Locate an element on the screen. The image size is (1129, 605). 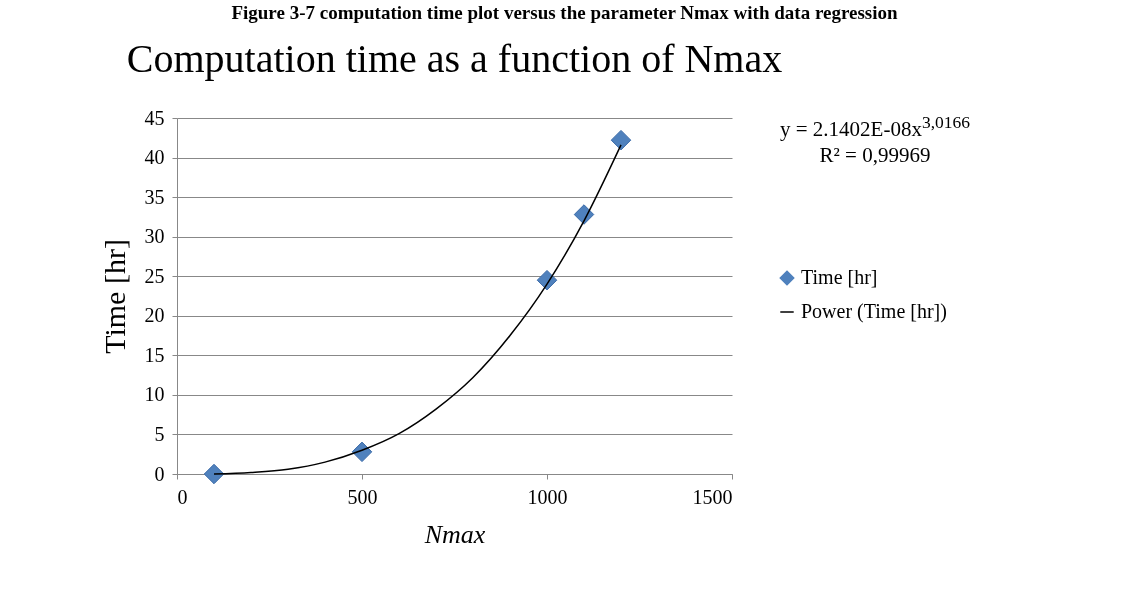
y-tick-label: 20 is located at coordinates (154, 315).